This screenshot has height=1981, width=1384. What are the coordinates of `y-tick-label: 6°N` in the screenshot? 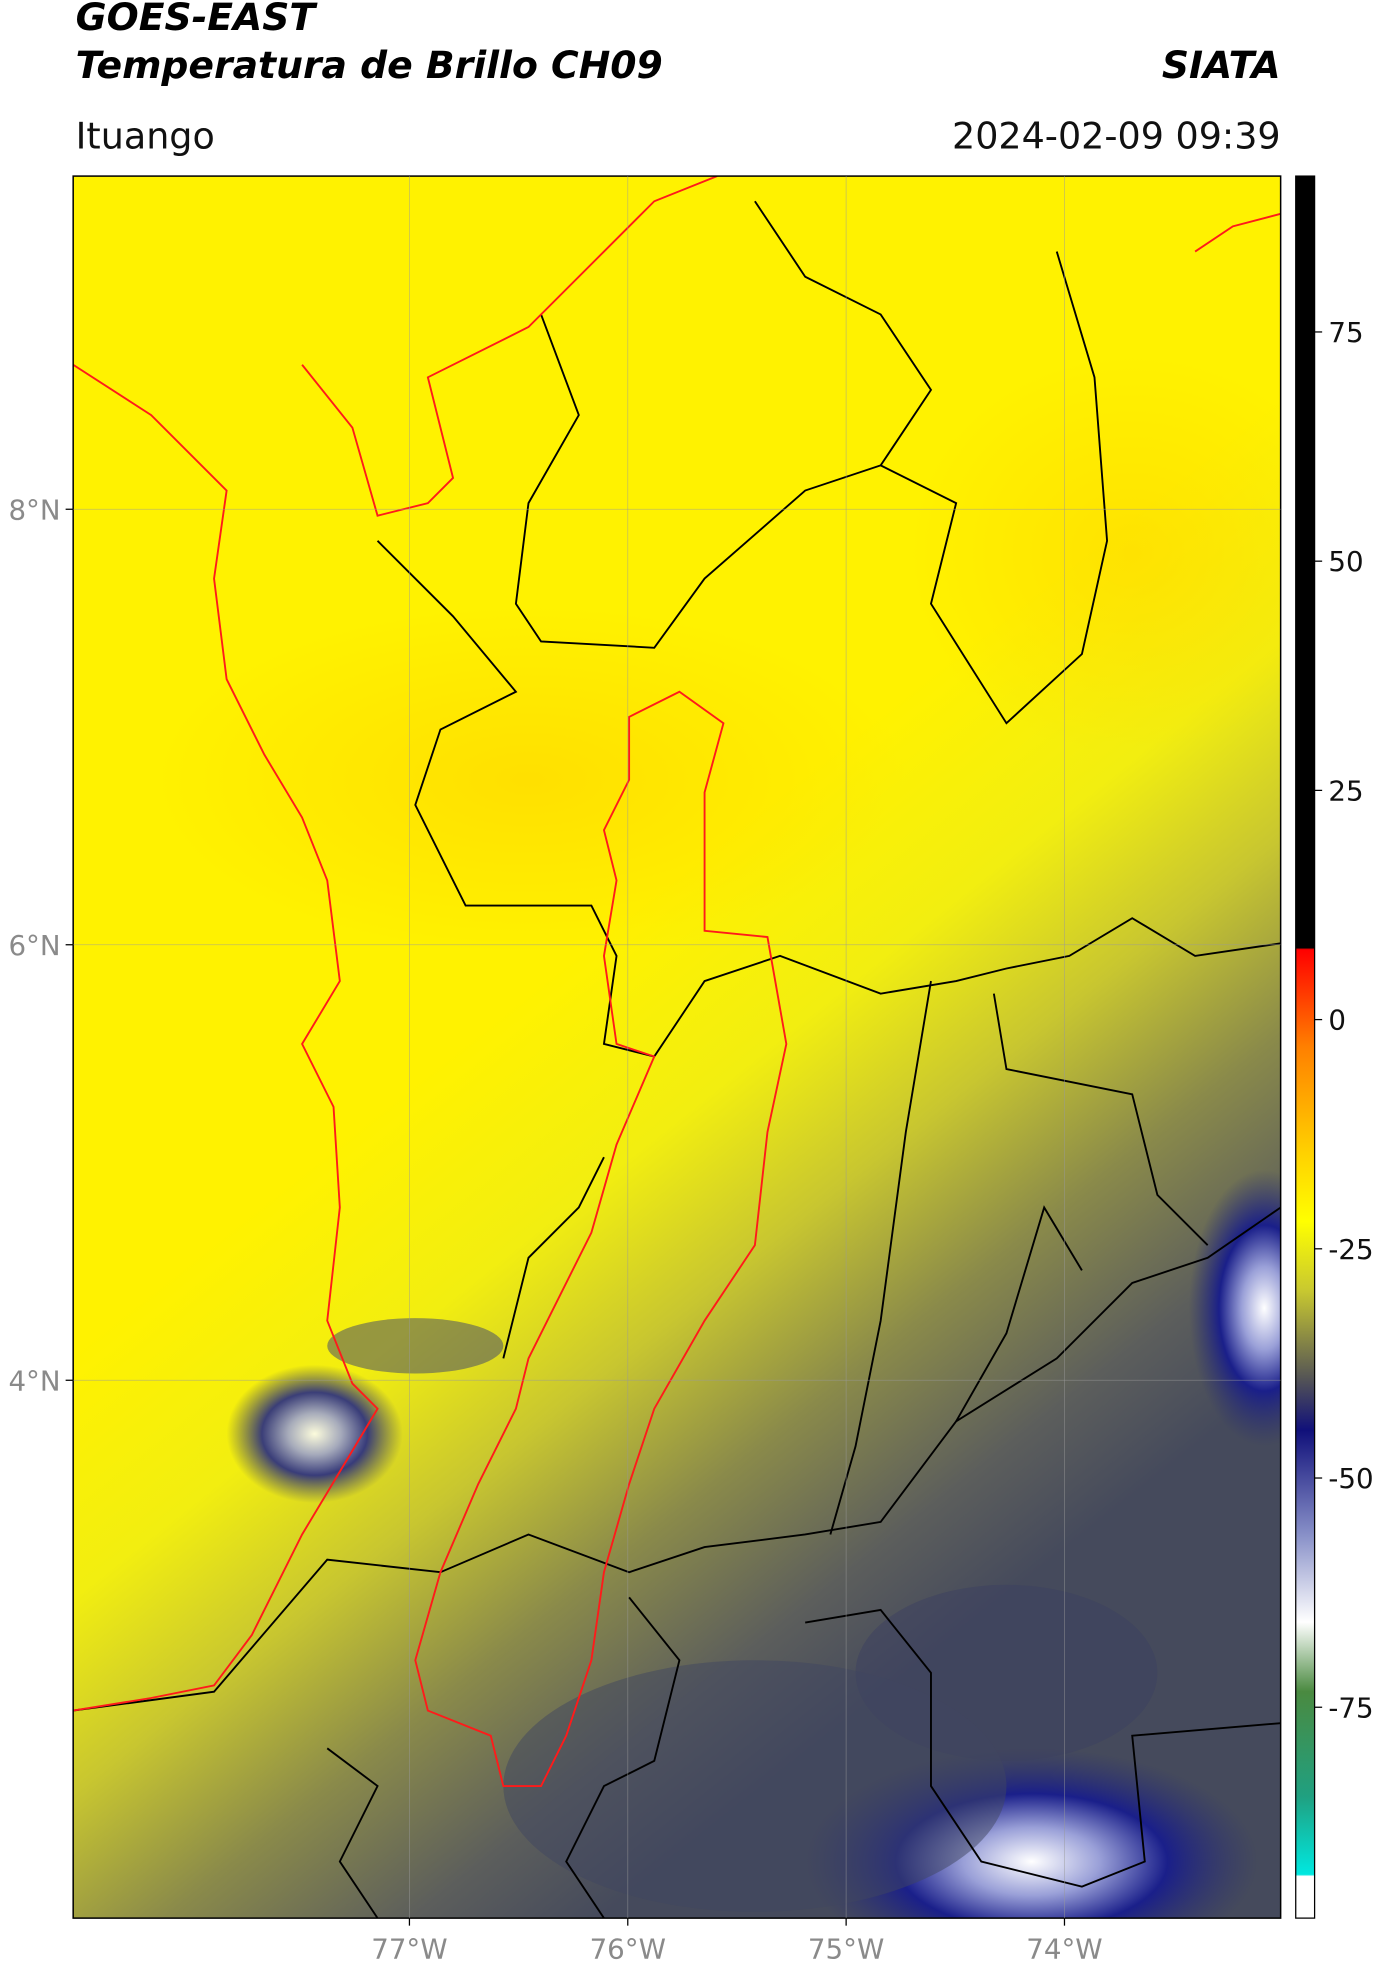 It's located at (34, 945).